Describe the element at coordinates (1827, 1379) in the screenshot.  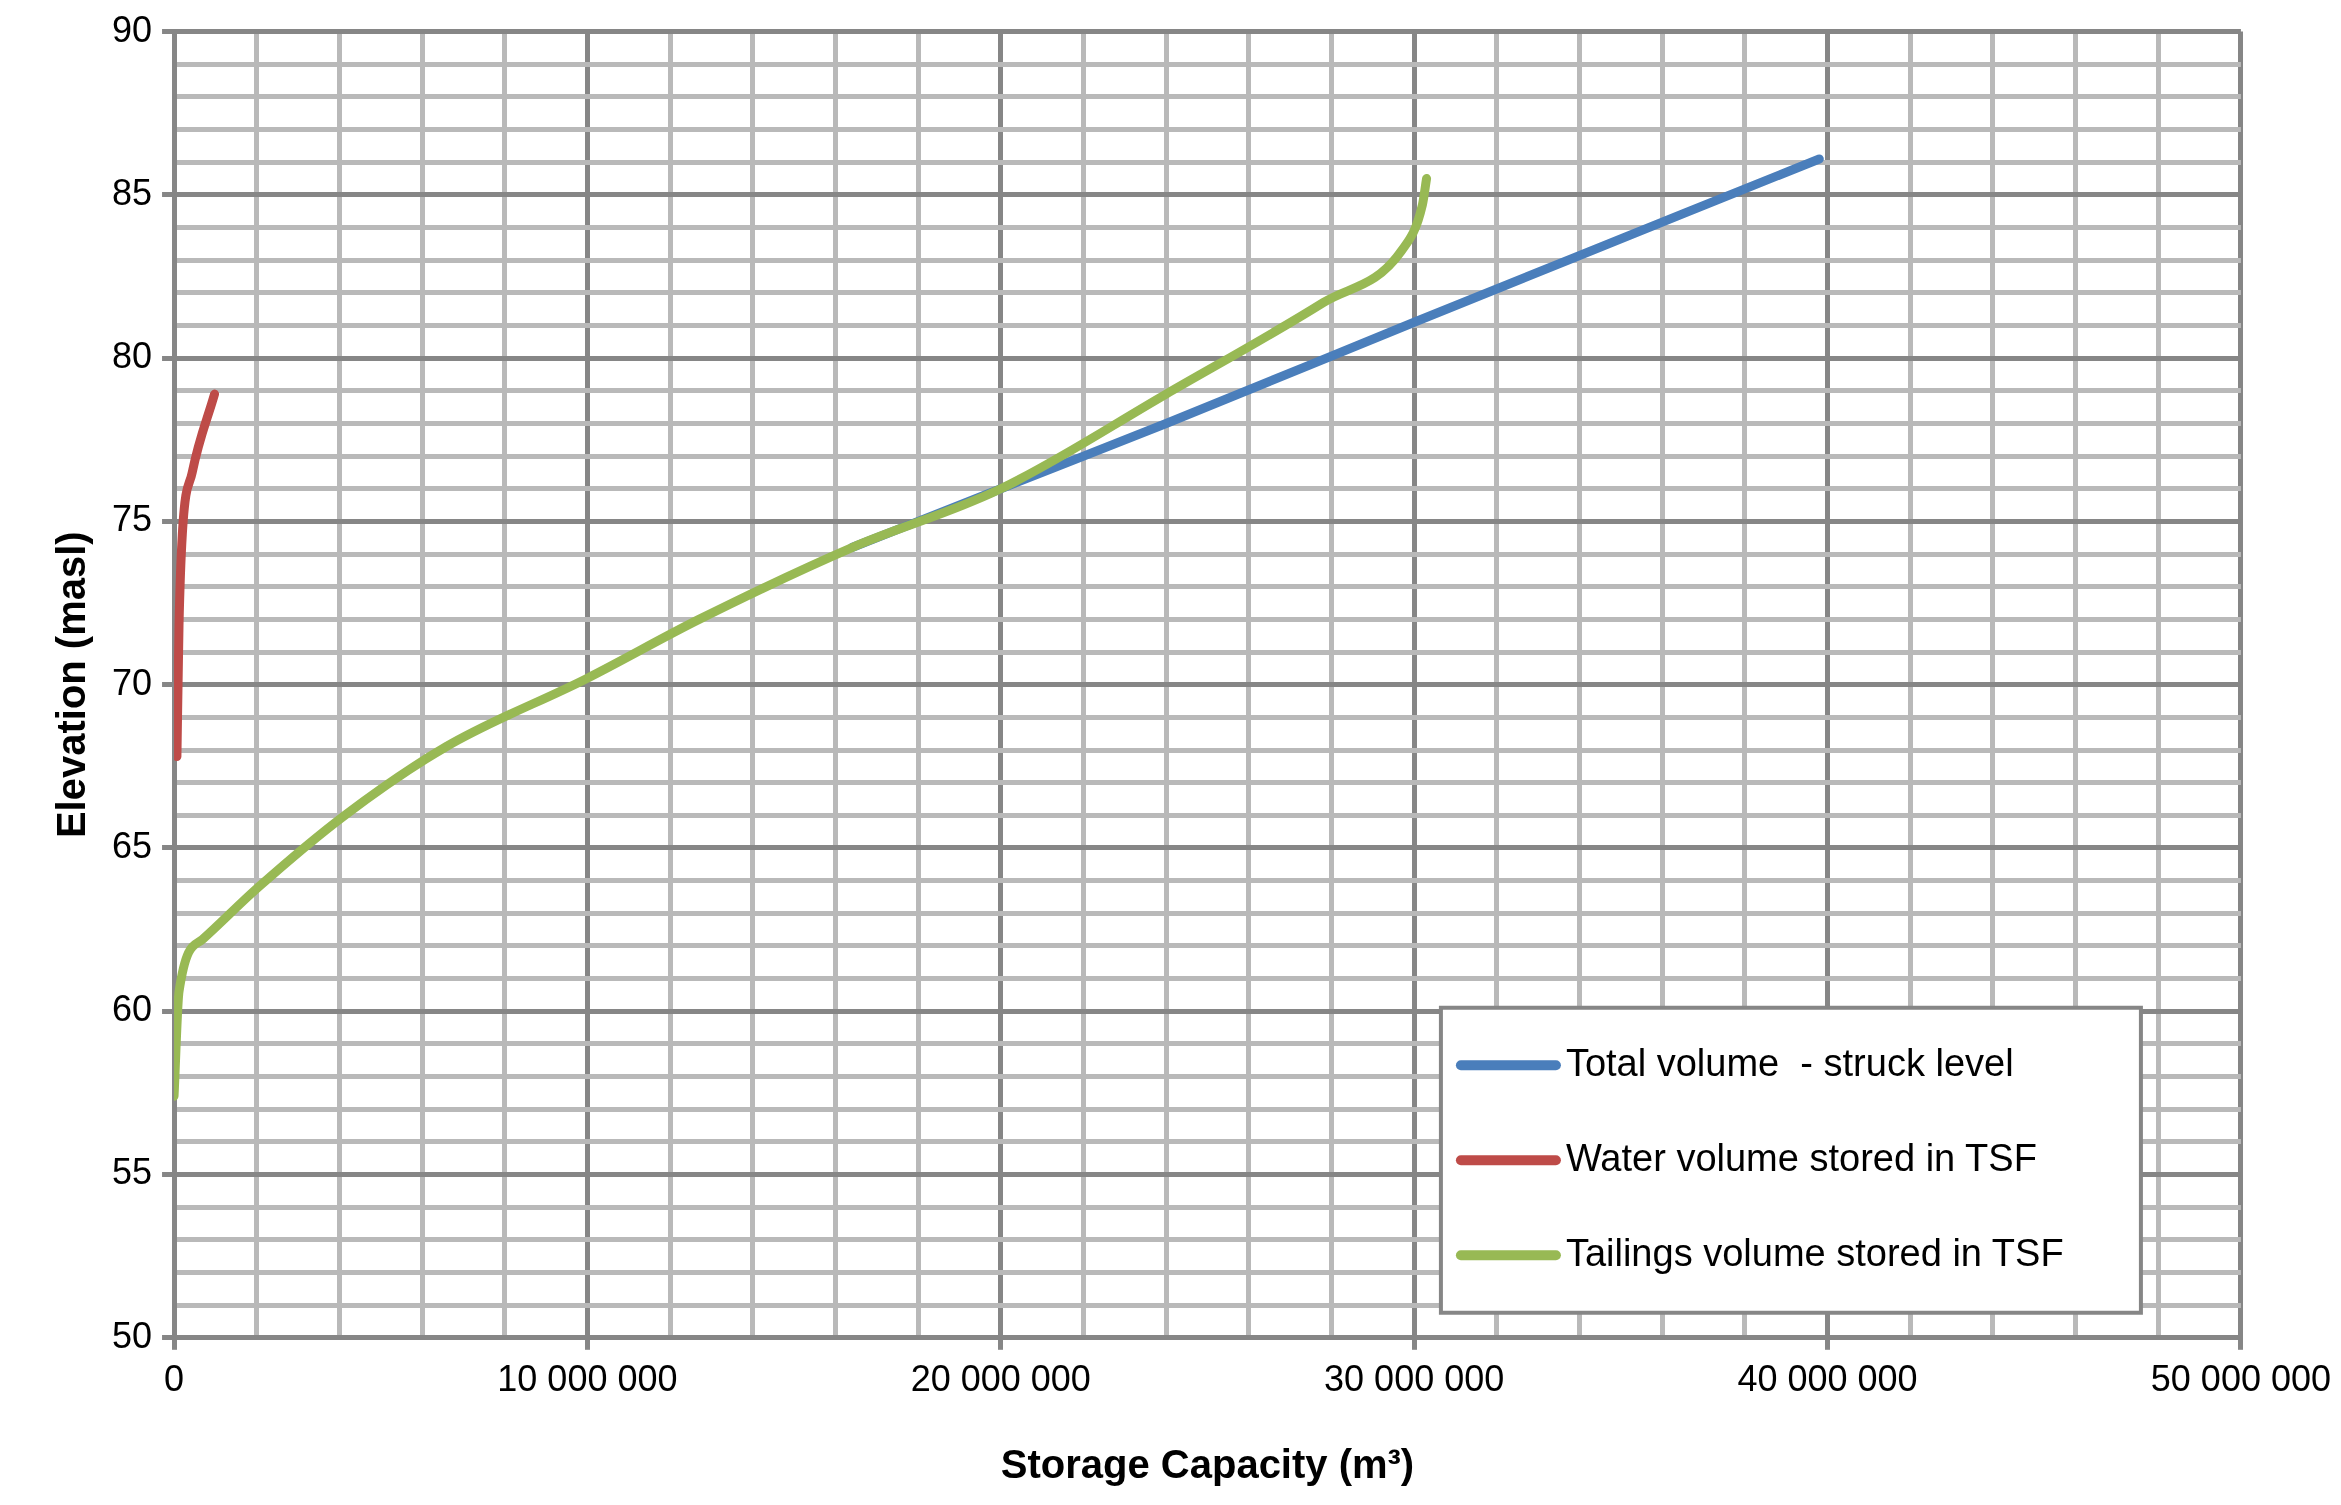
I see `x-tick-label: 40 000 000` at that location.